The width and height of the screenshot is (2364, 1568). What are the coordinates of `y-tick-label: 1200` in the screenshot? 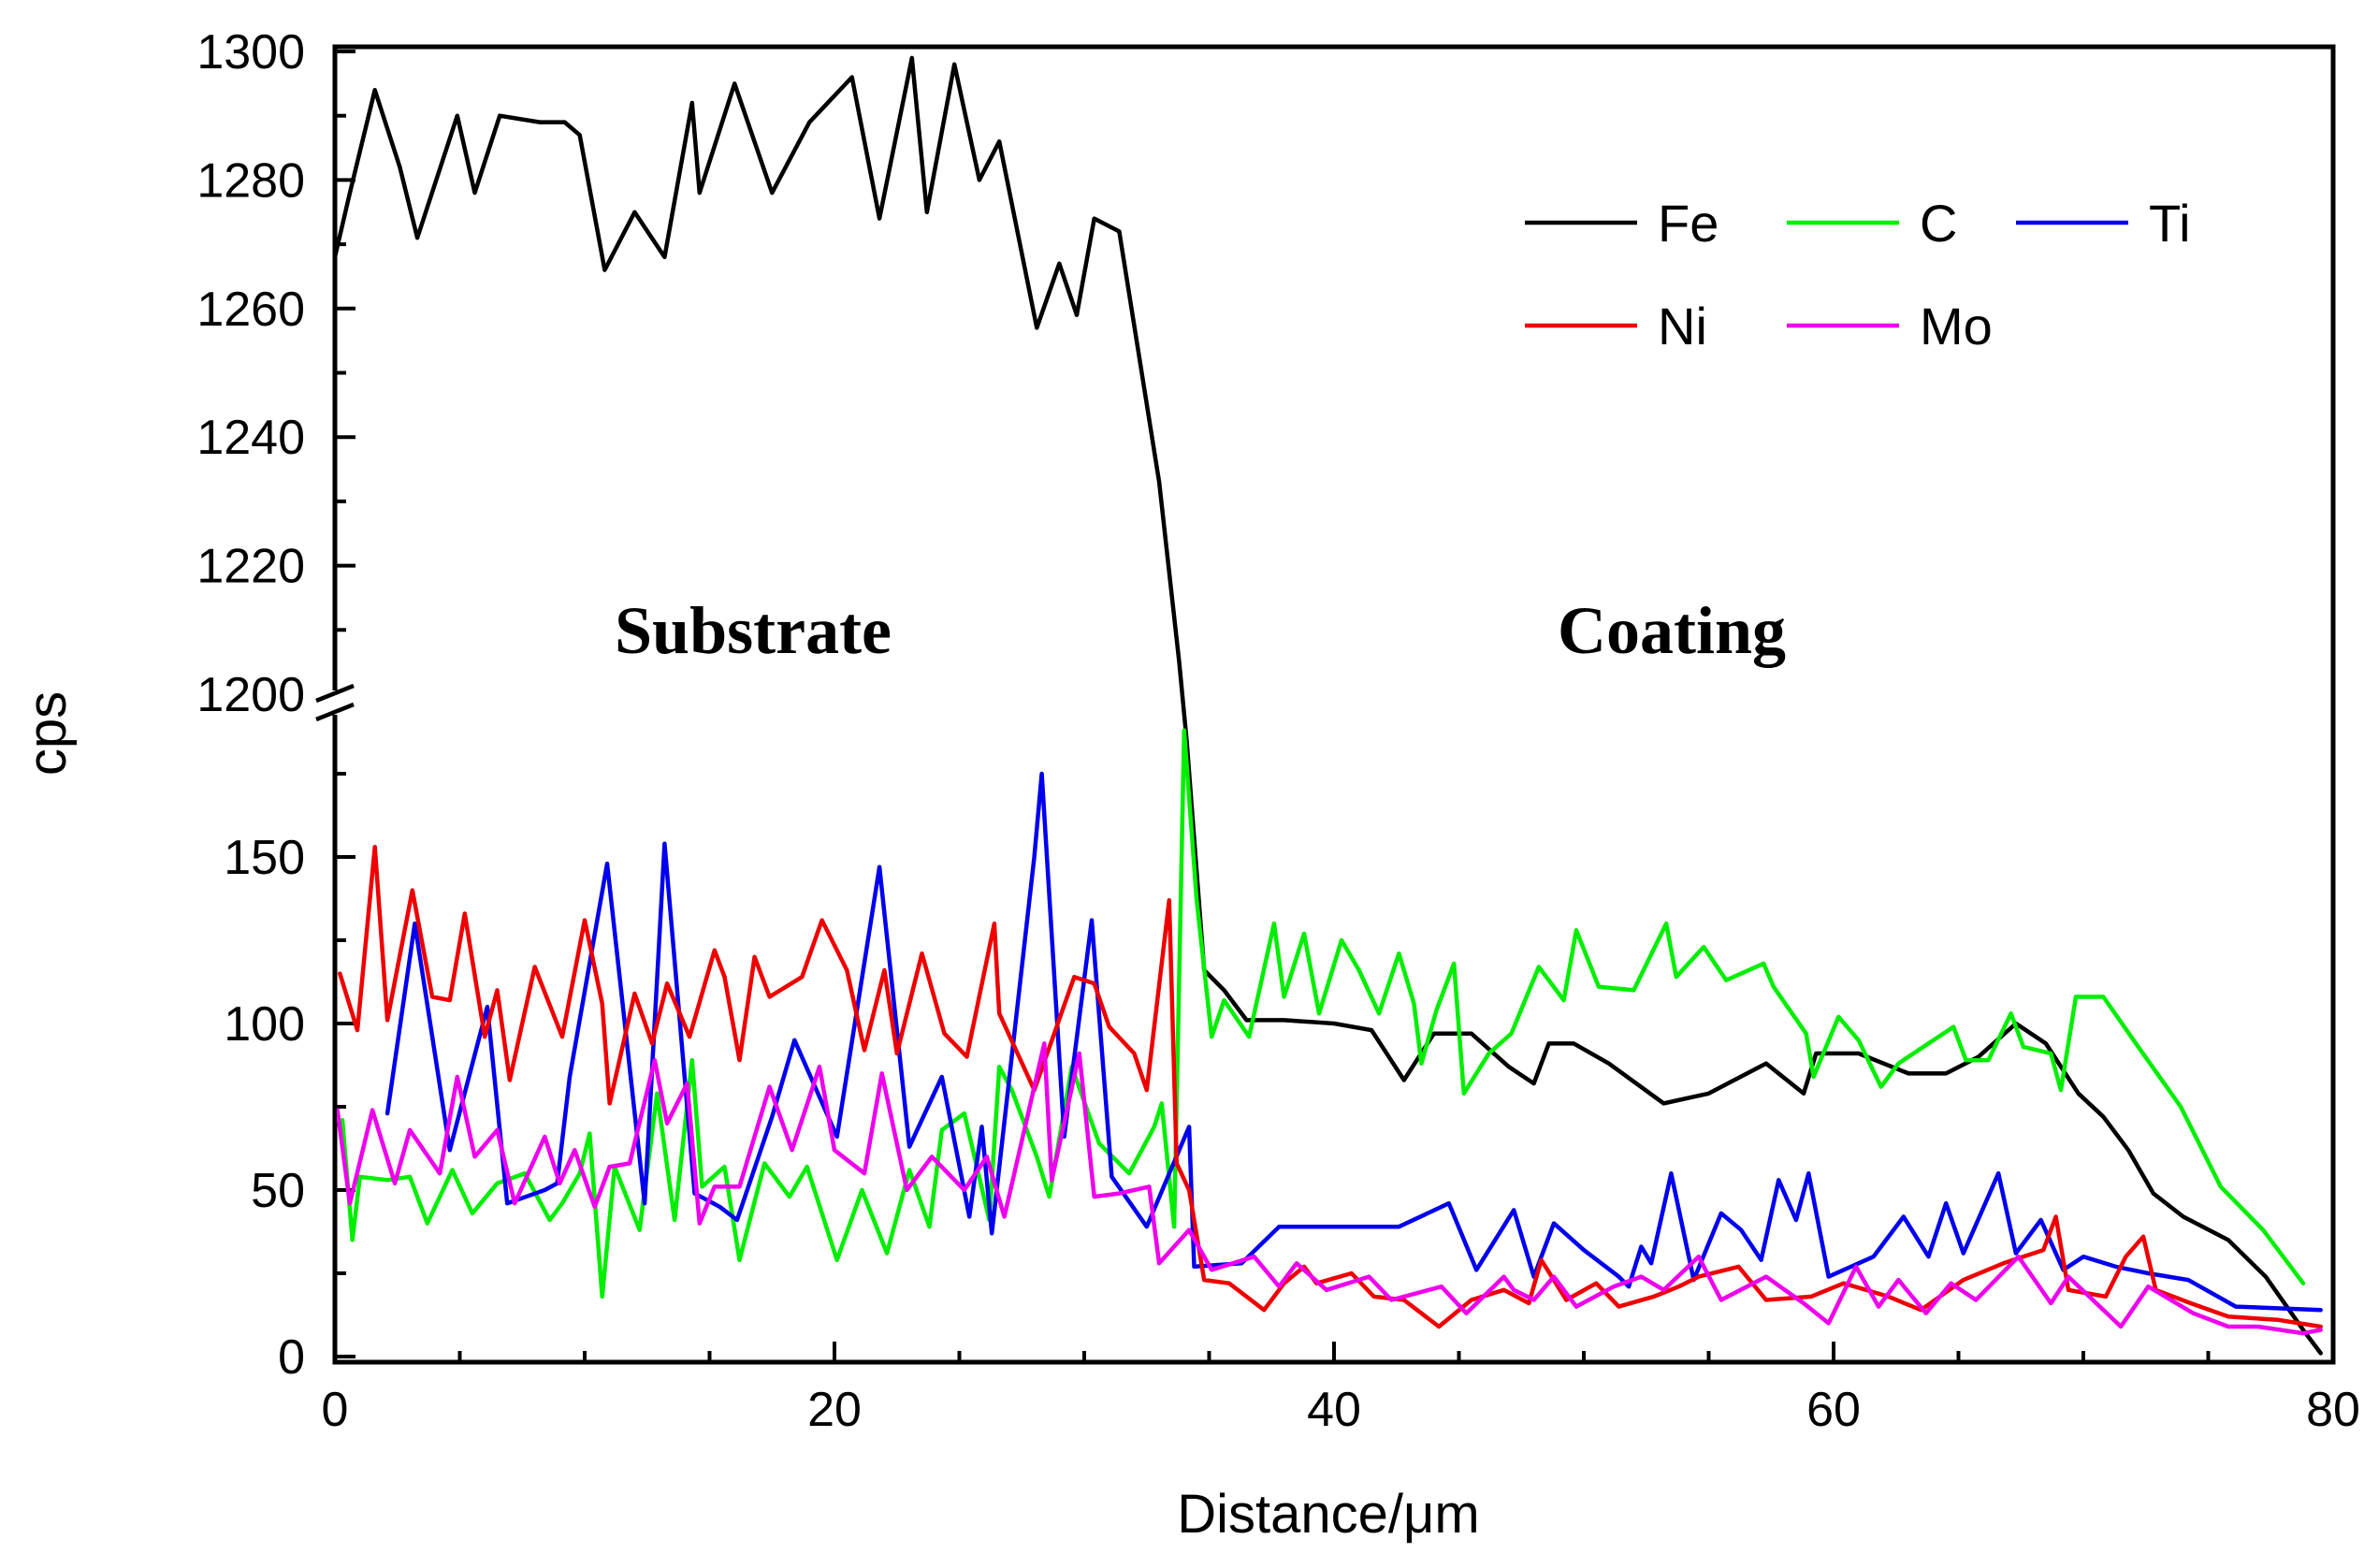 It's located at (250, 695).